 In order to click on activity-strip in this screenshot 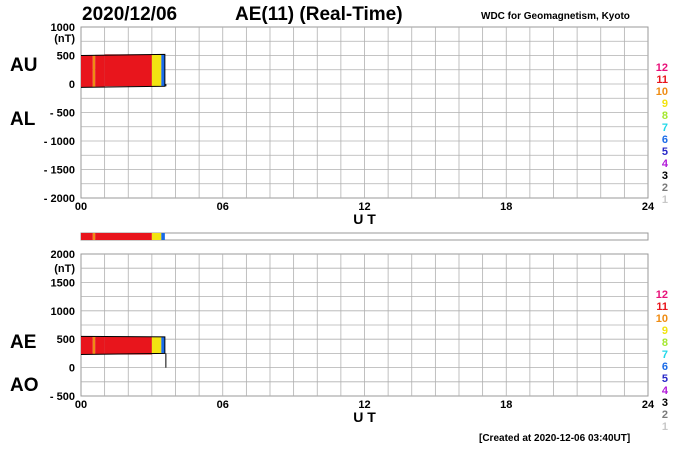, I will do `click(364, 236)`.